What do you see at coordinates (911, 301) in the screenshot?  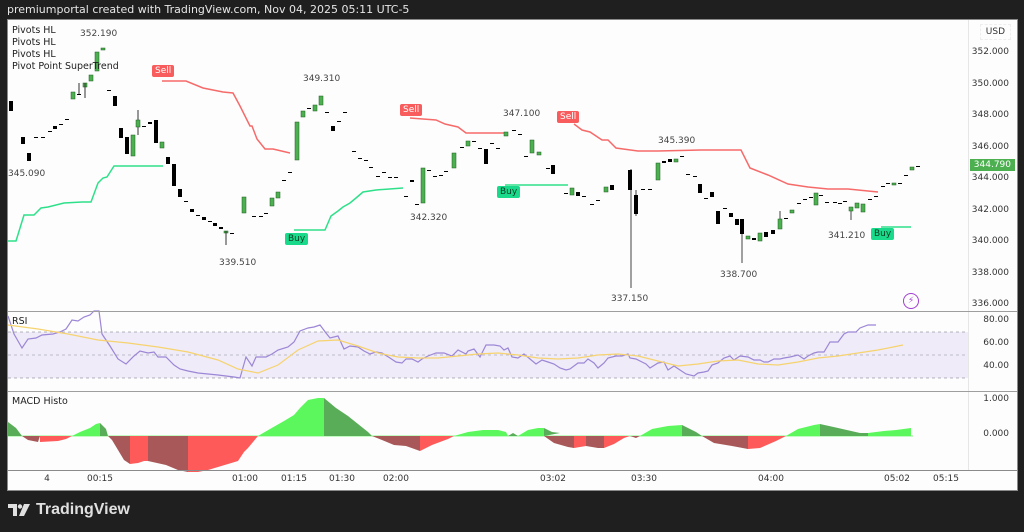 I see `lightning-icon: ⚡` at bounding box center [911, 301].